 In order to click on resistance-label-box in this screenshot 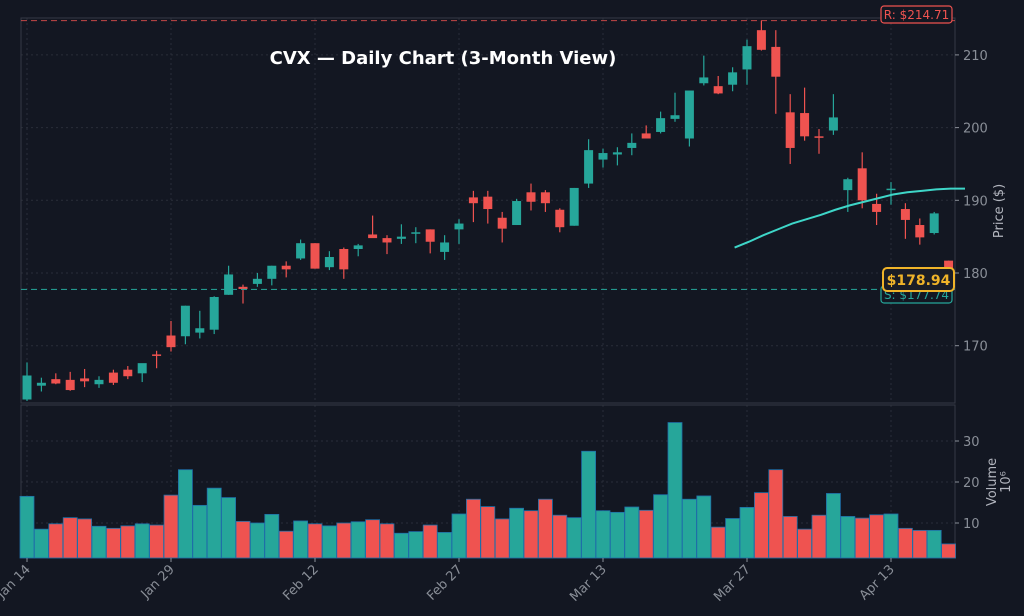, I will do `click(916, 14)`.